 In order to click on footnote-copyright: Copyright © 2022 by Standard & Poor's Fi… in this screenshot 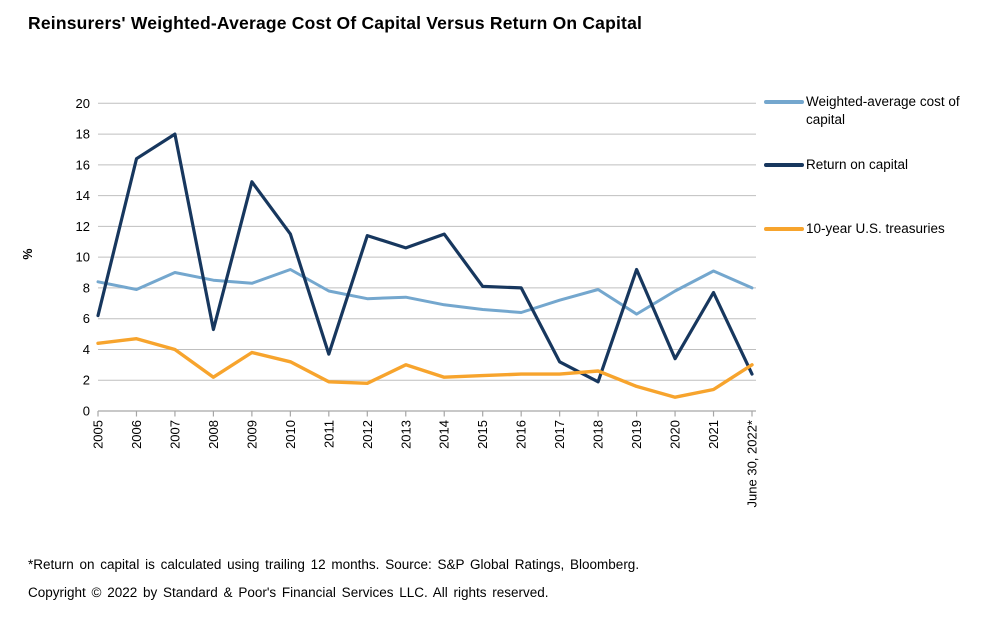, I will do `click(288, 592)`.